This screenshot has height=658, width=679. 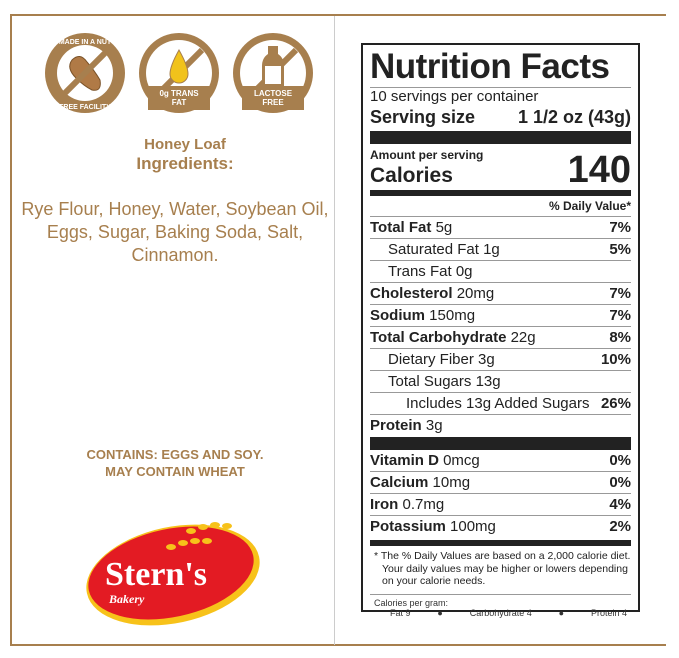 What do you see at coordinates (179, 102) in the screenshot?
I see `svg-text: FAT` at bounding box center [179, 102].